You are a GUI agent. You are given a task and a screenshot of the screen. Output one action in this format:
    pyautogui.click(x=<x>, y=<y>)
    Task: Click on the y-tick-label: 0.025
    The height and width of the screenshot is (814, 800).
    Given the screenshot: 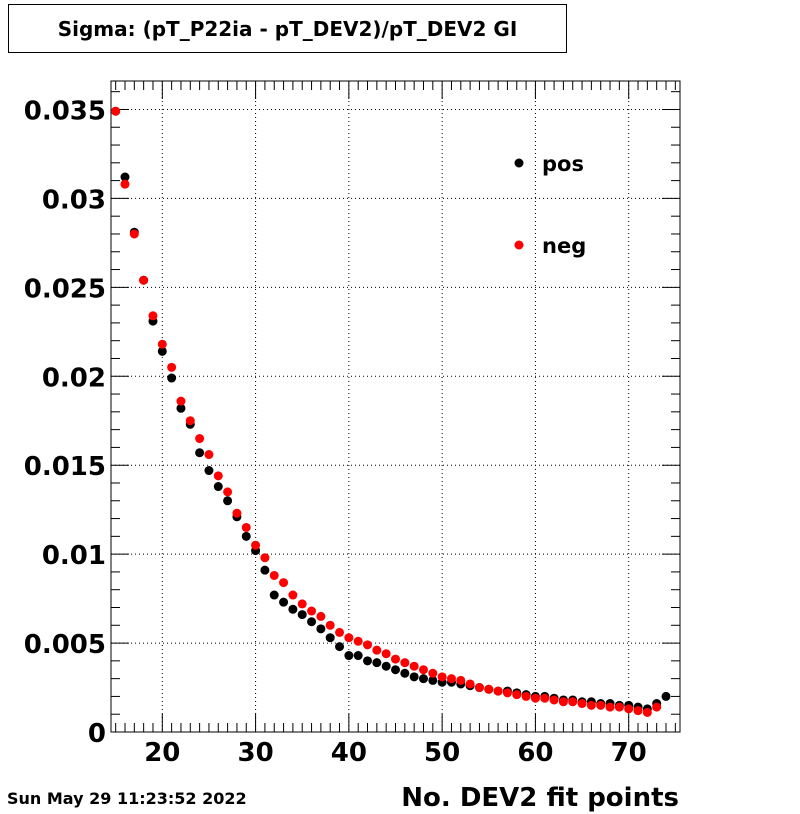 What is the action you would take?
    pyautogui.click(x=65, y=289)
    